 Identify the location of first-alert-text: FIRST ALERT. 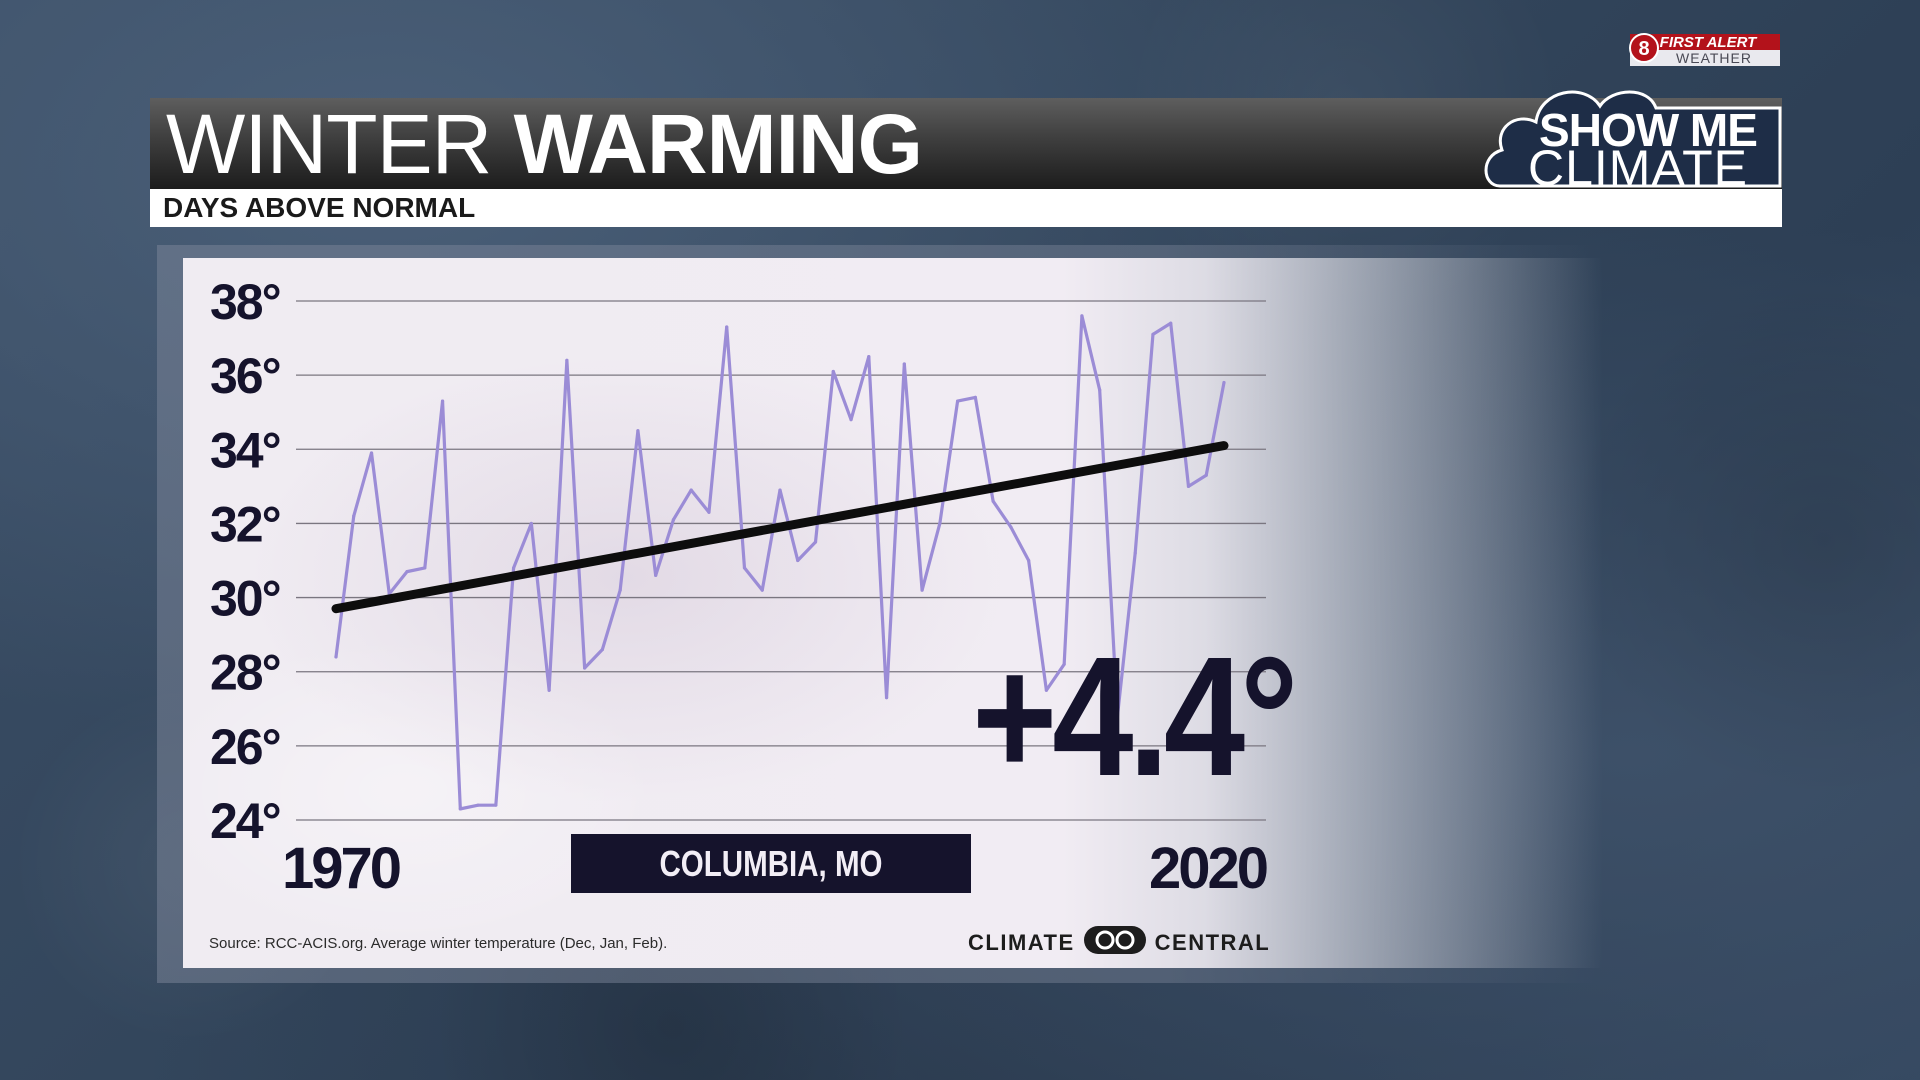
(1709, 42).